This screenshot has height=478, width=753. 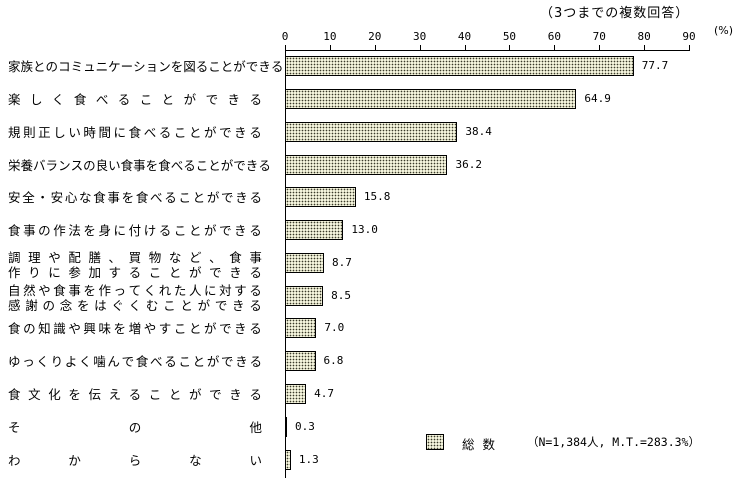 I want to click on category-label: その他, so click(x=135, y=427).